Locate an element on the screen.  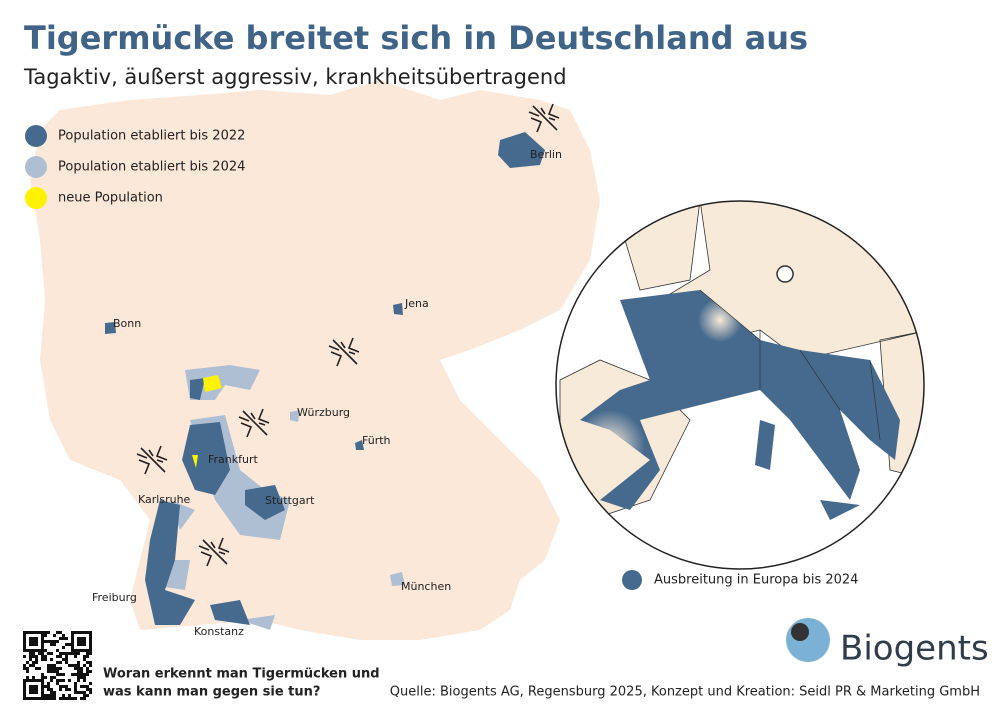
city-label: Jena is located at coordinates (416, 303).